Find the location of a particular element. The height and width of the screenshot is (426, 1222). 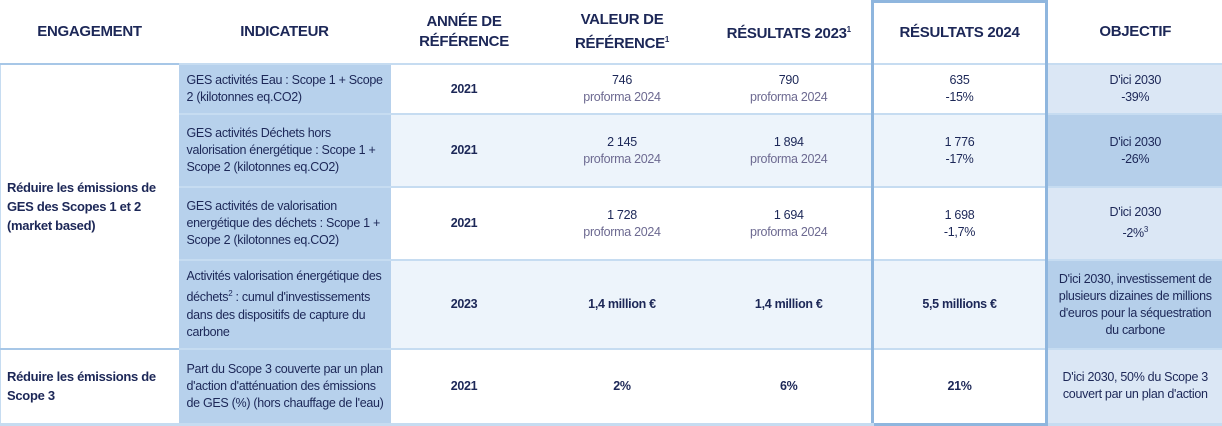

res2024-cell: 21% is located at coordinates (960, 386).